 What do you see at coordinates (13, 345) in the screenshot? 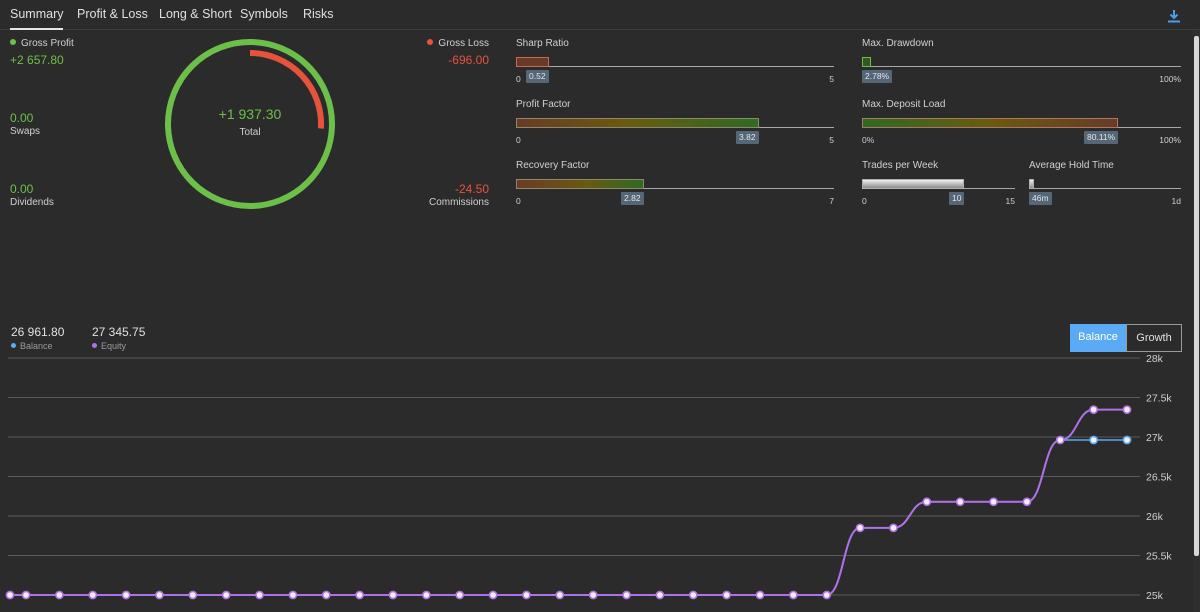
I see `balance-legend-dot` at bounding box center [13, 345].